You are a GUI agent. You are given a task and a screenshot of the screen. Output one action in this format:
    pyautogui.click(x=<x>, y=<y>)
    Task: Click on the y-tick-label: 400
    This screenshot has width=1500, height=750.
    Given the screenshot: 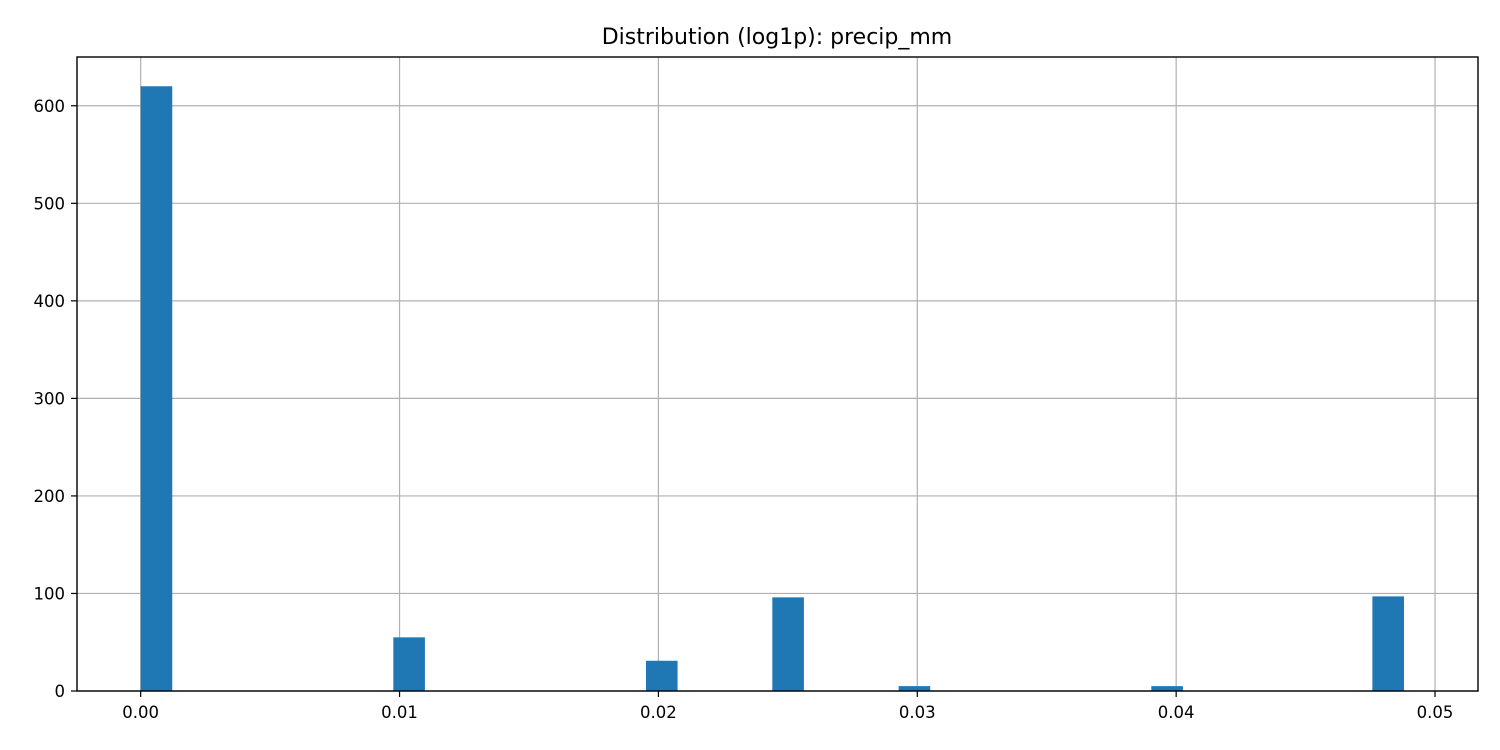 What is the action you would take?
    pyautogui.click(x=50, y=301)
    